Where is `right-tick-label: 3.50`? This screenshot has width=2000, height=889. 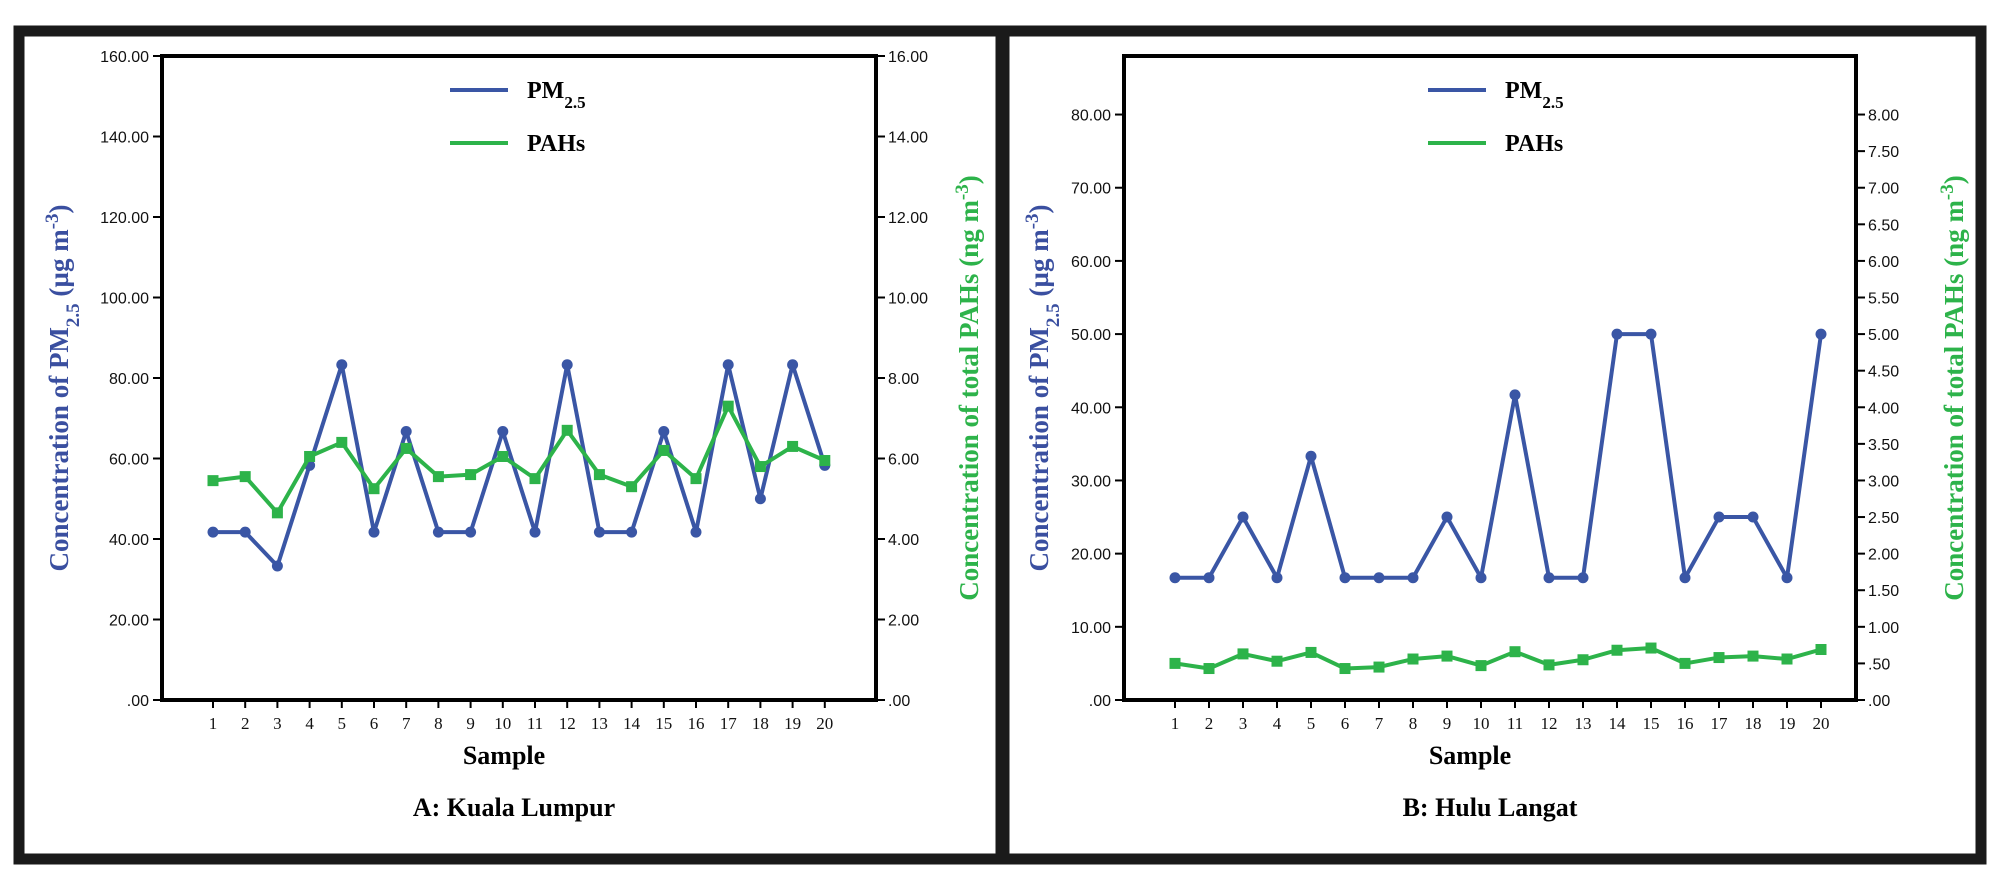 right-tick-label: 3.50 is located at coordinates (1883, 445).